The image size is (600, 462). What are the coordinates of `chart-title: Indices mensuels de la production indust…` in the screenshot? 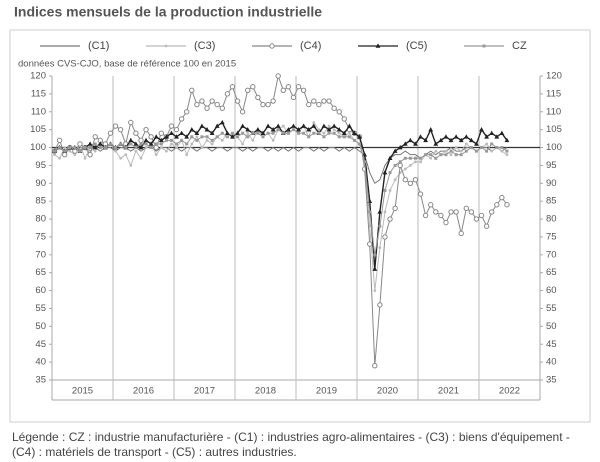 It's located at (168, 12).